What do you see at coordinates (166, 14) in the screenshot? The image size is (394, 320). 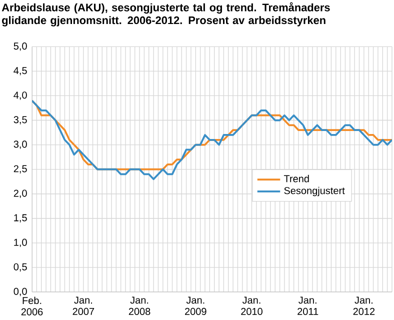 I see `chart-title: Arbeidslause (AKU), sesongjusterte tal og trend. Tremånaders glidande gjennomsnitt. 2006-2012. Prosent av arbeidsstyrken` at bounding box center [166, 14].